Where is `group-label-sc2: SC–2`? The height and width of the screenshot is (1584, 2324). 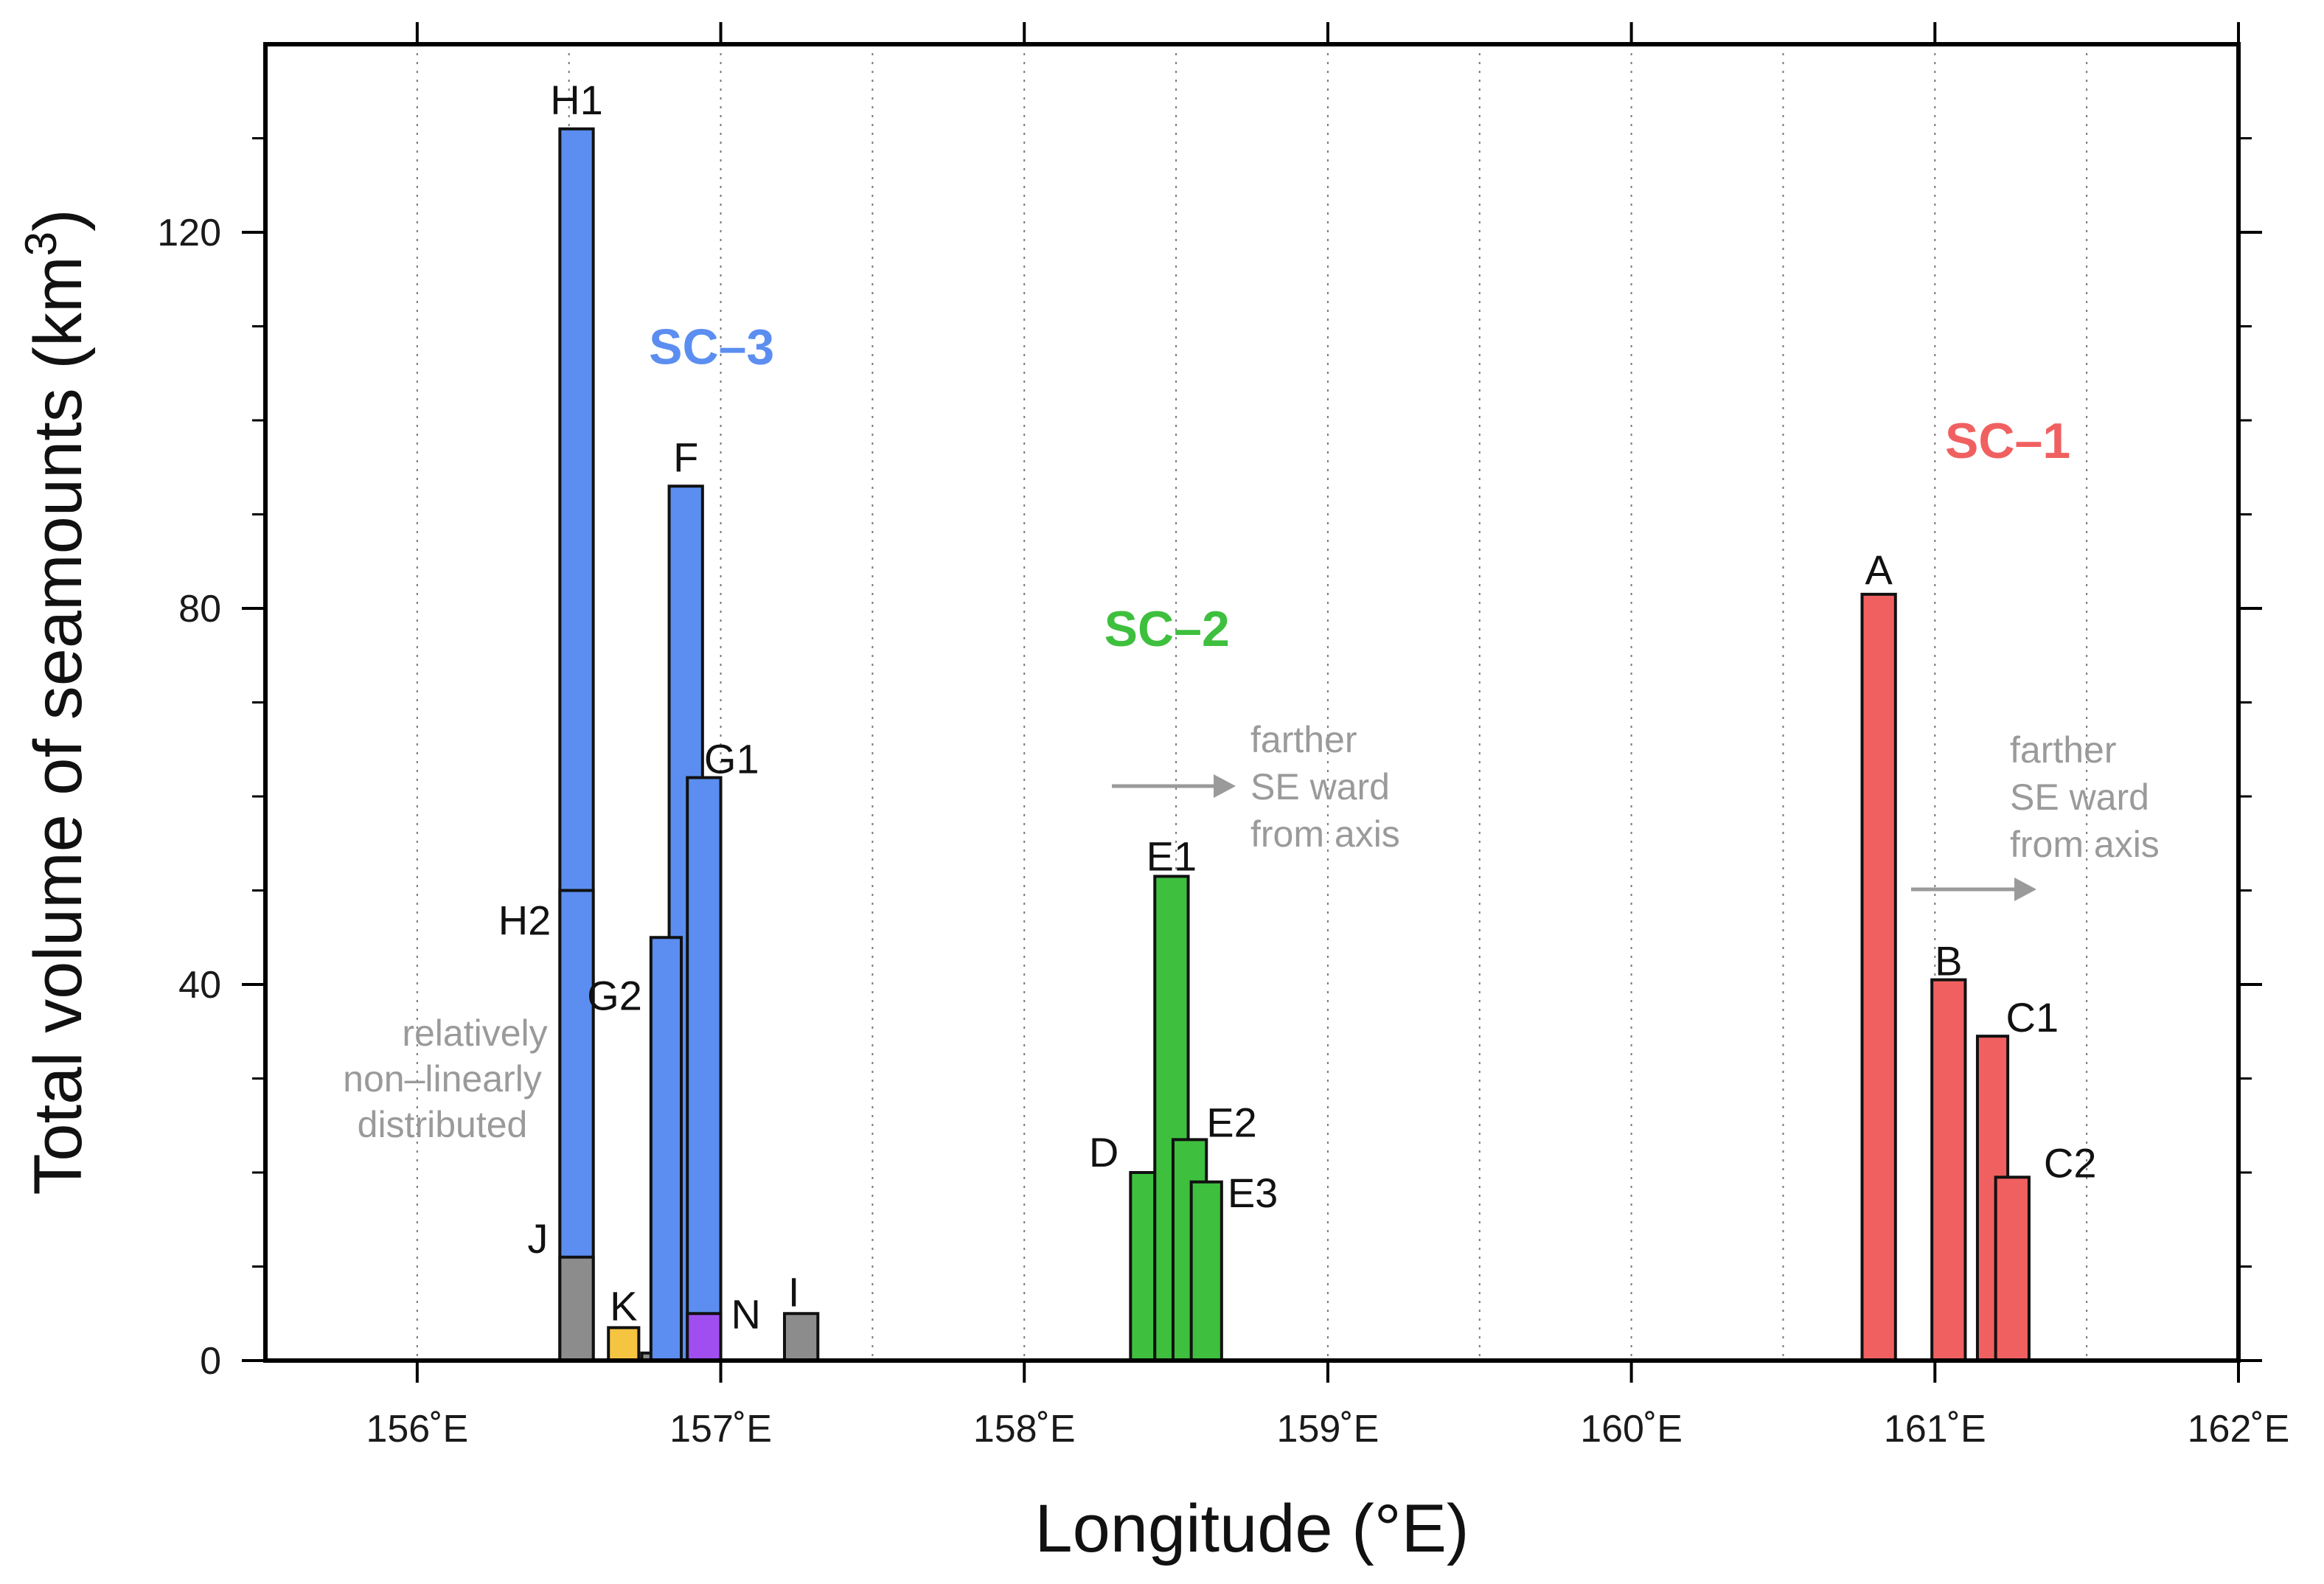
group-label-sc2: SC–2 is located at coordinates (1167, 629).